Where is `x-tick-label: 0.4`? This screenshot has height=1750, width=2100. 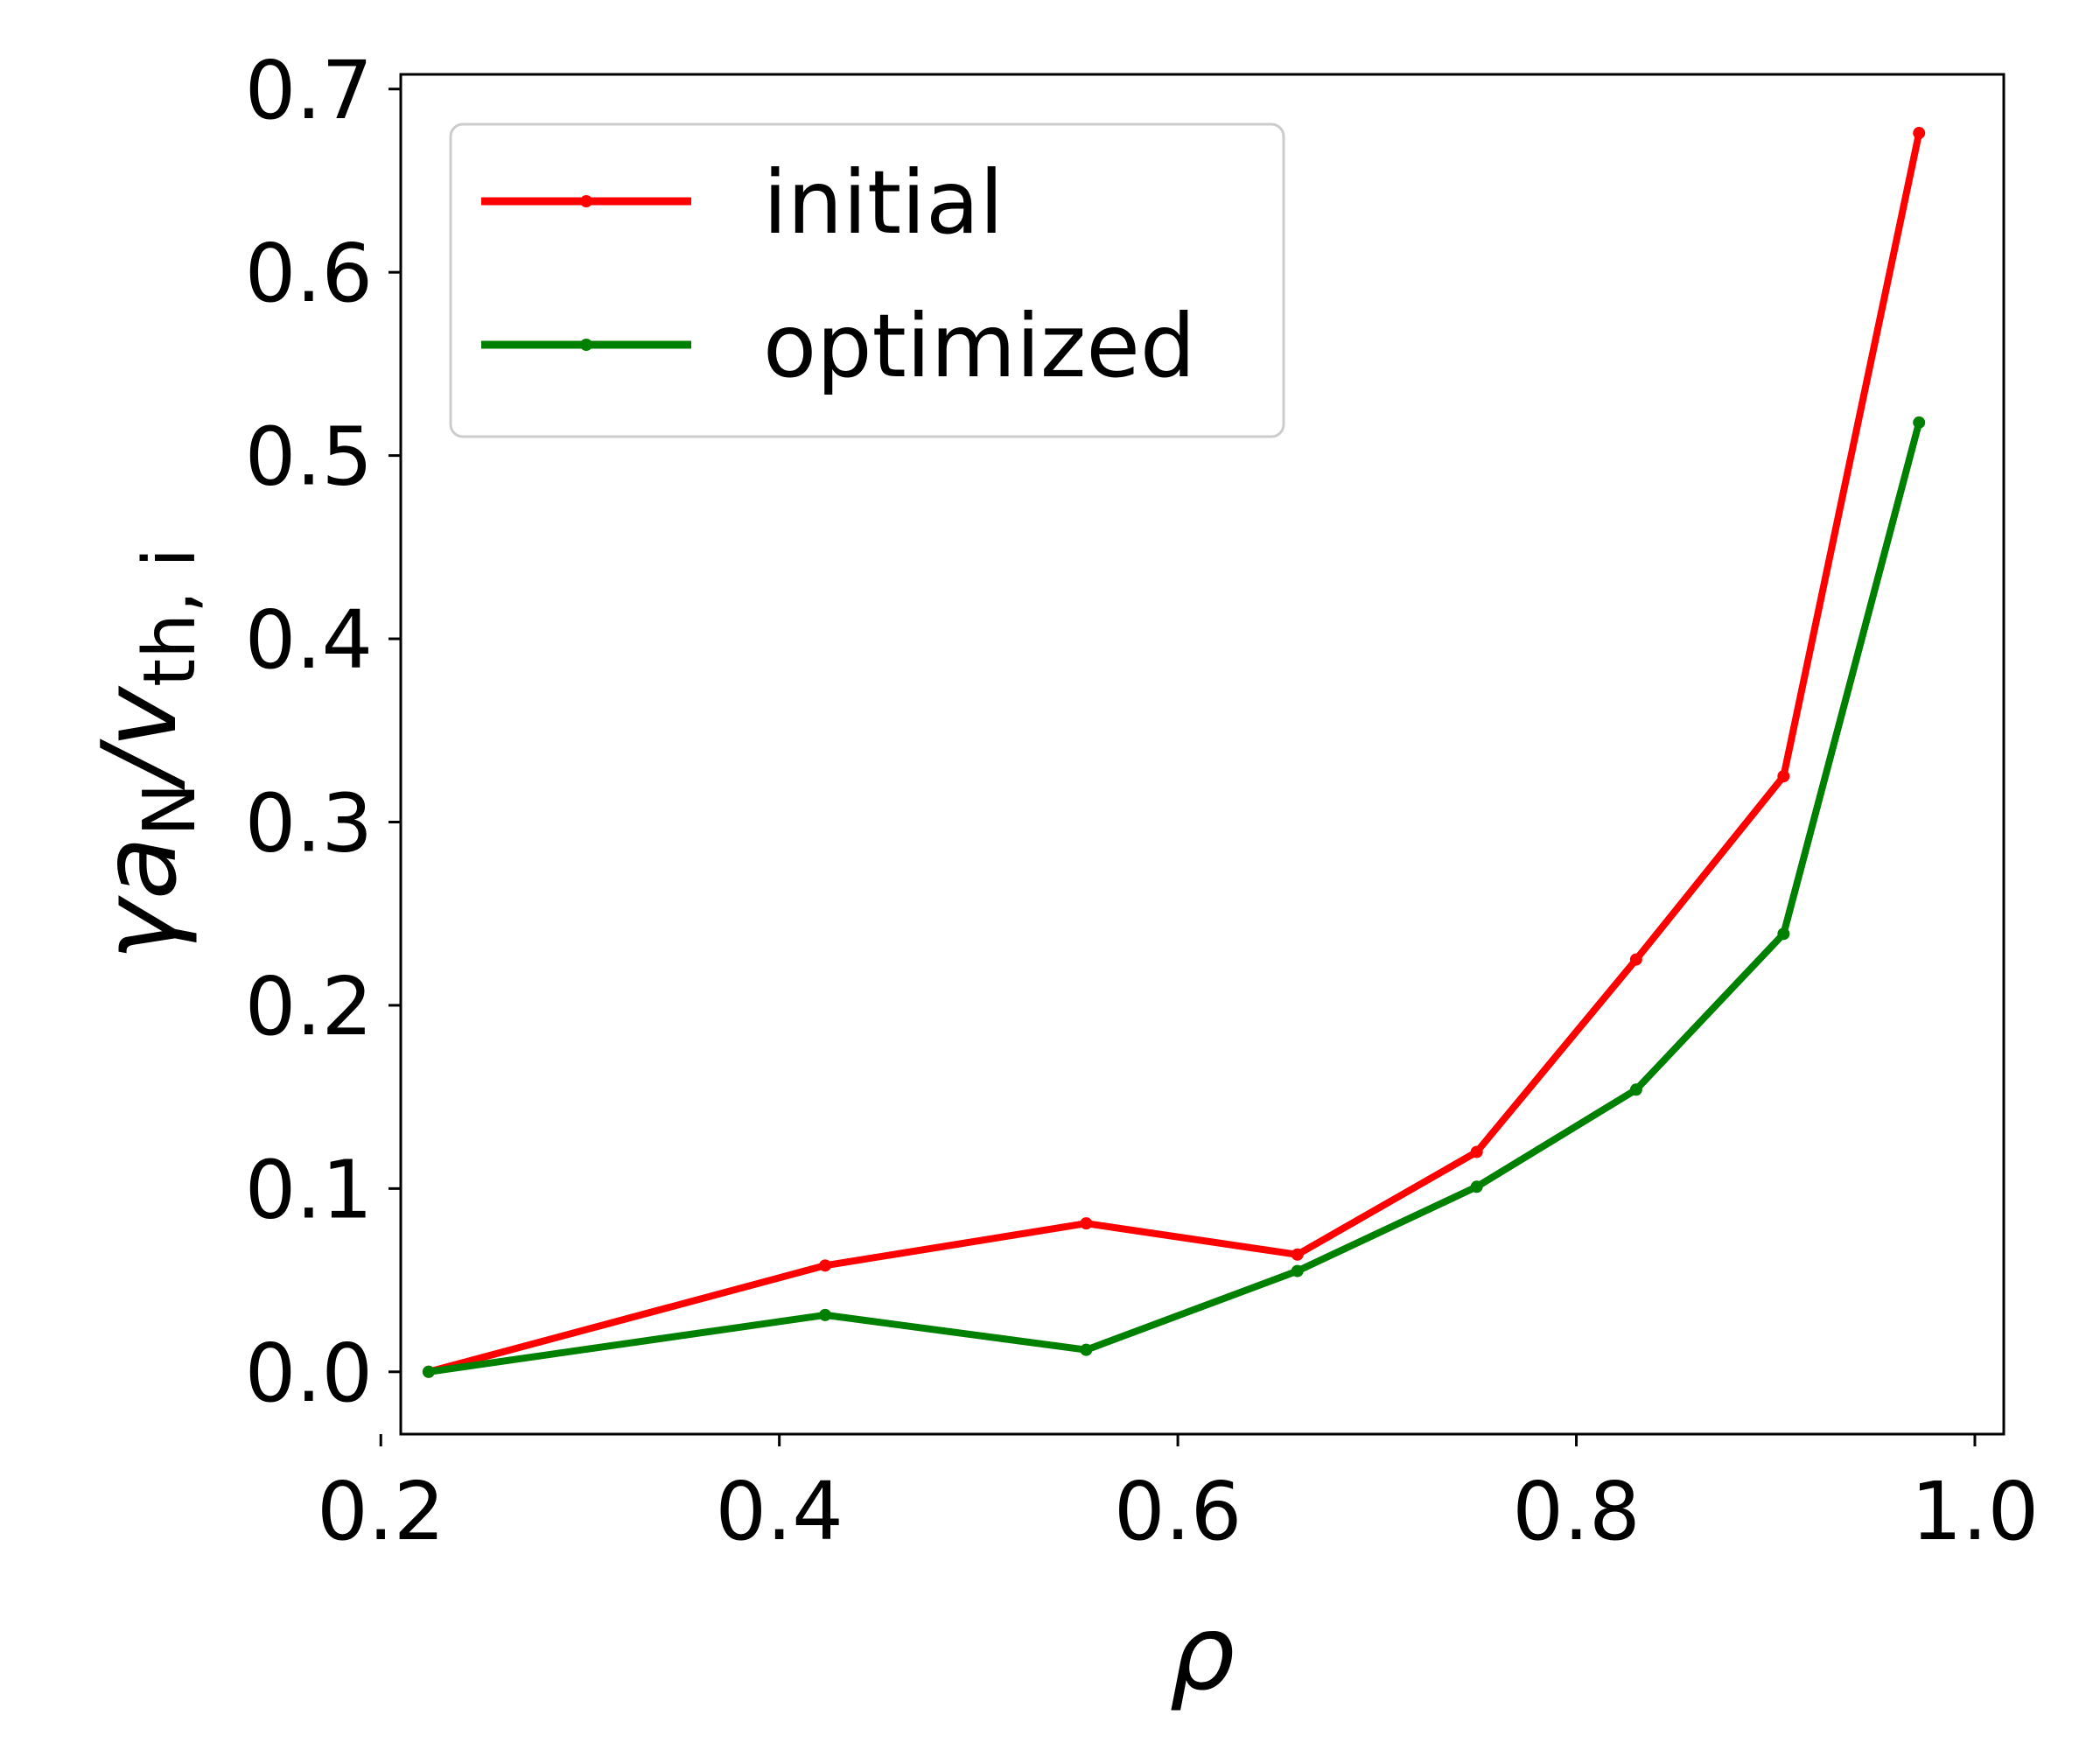
x-tick-label: 0.4 is located at coordinates (780, 1511).